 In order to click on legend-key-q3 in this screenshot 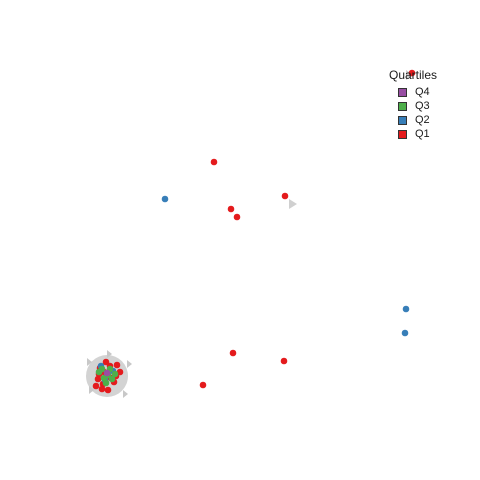, I will do `click(402, 106)`.